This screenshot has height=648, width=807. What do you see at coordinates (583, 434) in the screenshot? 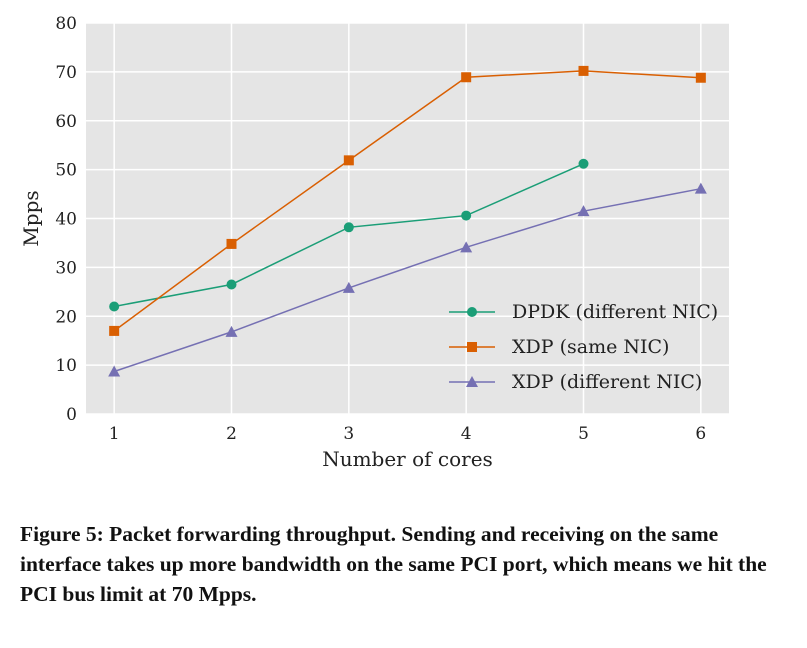
I see `x-tick-label: 5` at bounding box center [583, 434].